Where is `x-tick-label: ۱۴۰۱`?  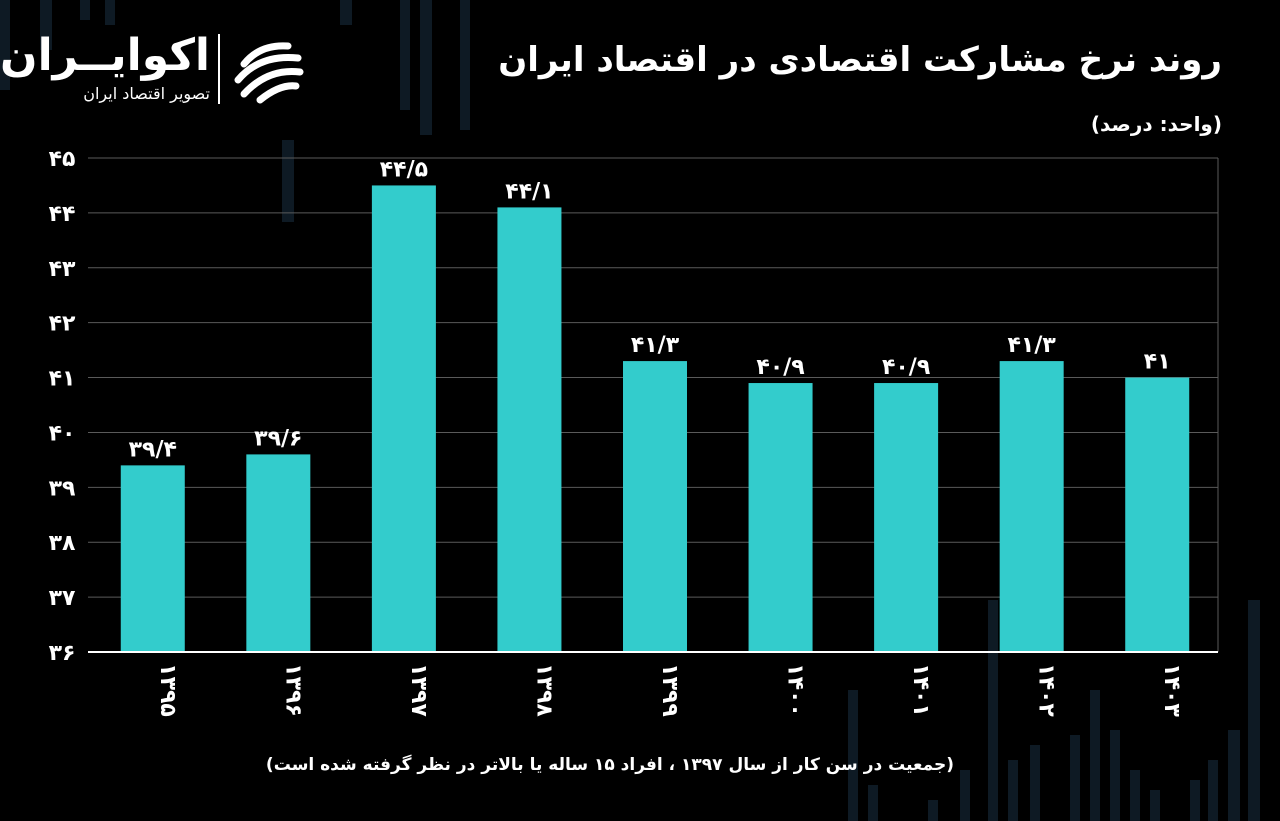
x-tick-label: ۱۴۰۱ is located at coordinates (920, 690).